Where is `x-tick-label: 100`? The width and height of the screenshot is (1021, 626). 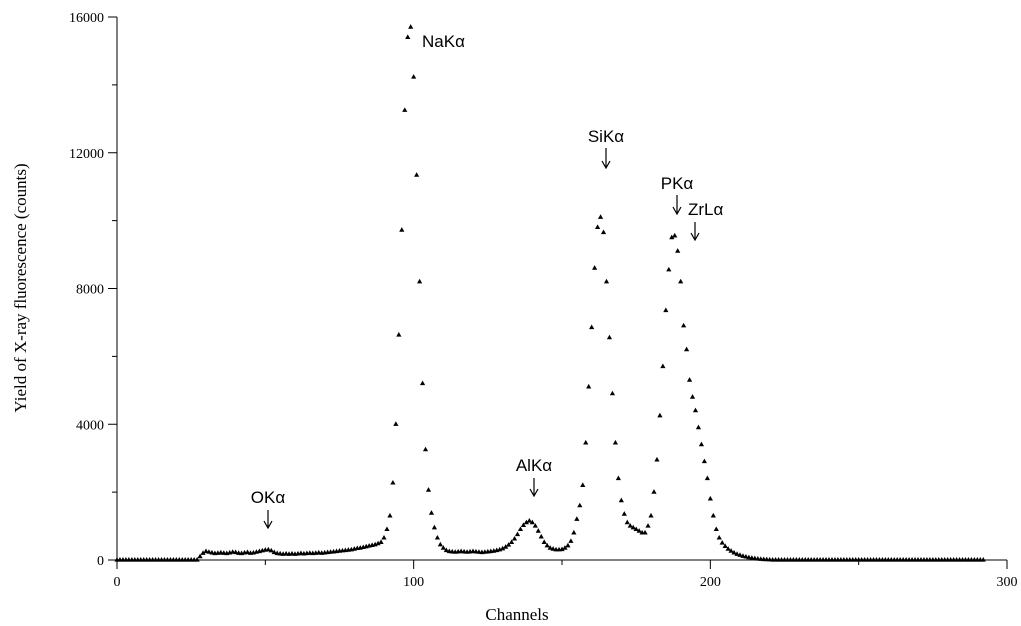 x-tick-label: 100 is located at coordinates (413, 582).